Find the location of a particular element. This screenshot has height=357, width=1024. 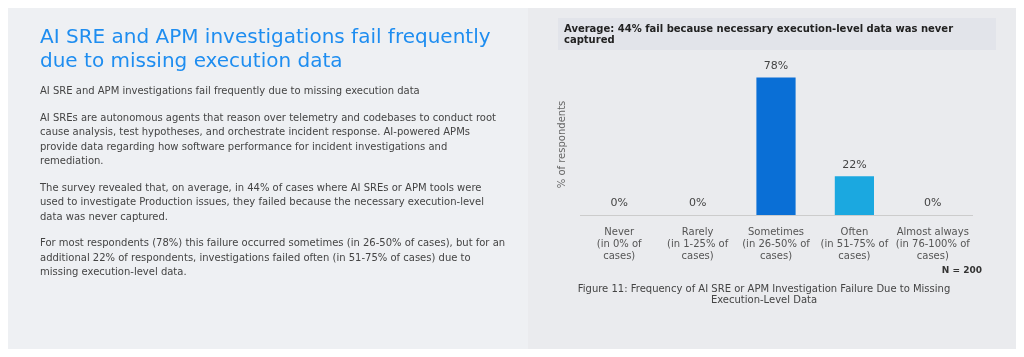

text: For most respondents (78%) this failure occurred sometimes (in 26-50% of cases), but for an additional 22% of respondents, investigations failed often (in 51-75% of cases) due to missing execution-level data. is located at coordinates (273, 257).